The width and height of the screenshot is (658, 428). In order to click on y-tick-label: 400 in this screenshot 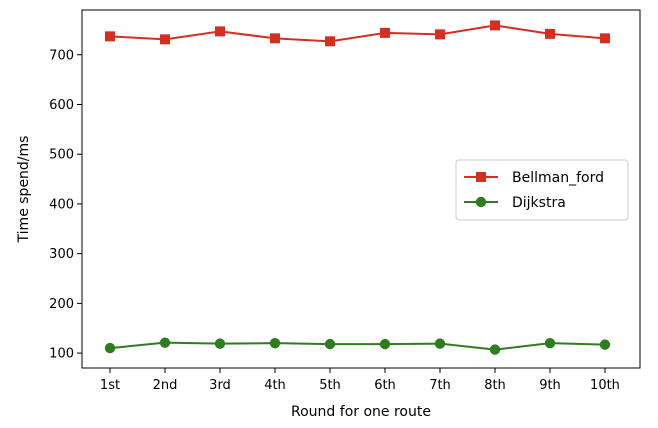, I will do `click(61, 204)`.